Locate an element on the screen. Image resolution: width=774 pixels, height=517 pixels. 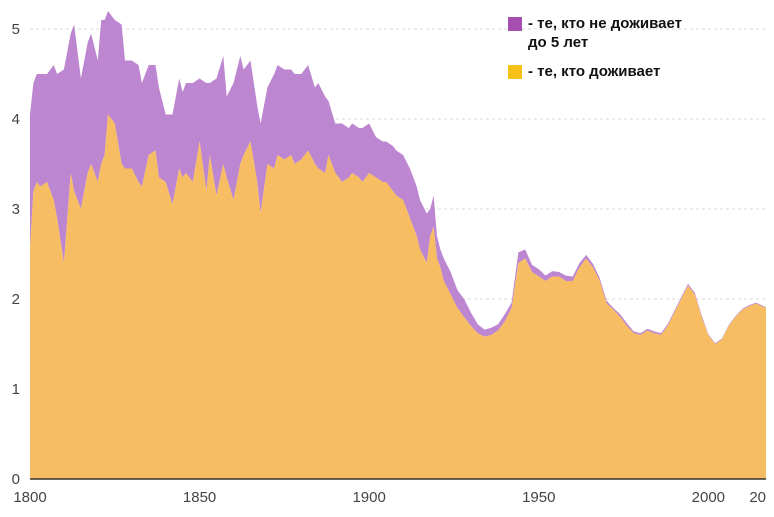
x-axis: 1800 1850 1900 1950 2000 20 is located at coordinates (389, 497).